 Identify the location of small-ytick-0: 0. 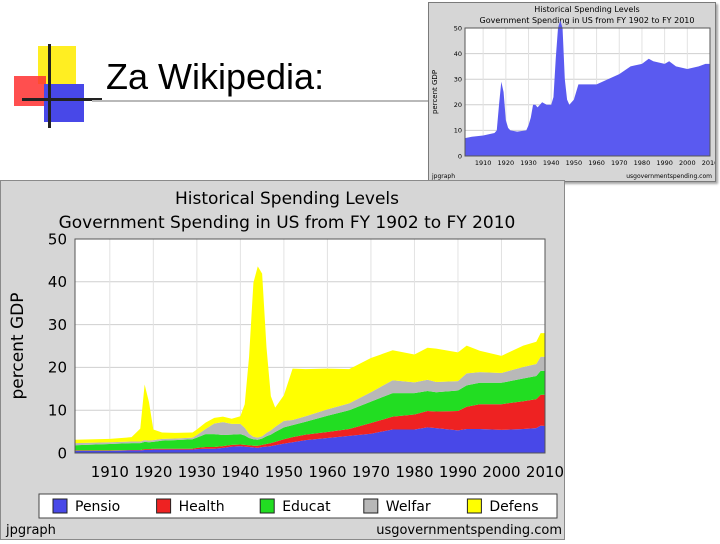
(460, 156).